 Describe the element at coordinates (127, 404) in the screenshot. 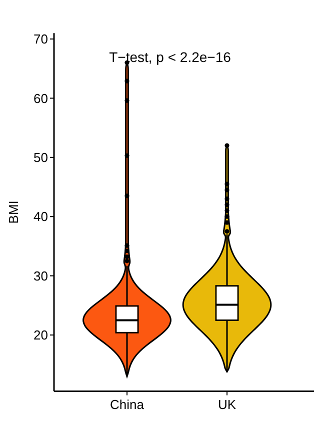

I see `x-tick-label: China` at that location.